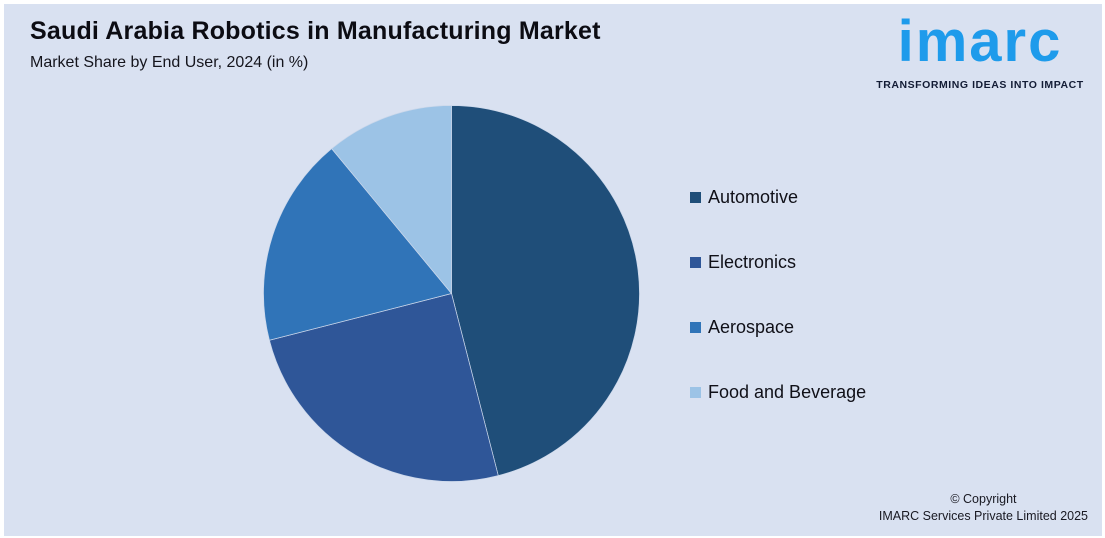 The height and width of the screenshot is (538, 1105). What do you see at coordinates (983, 516) in the screenshot?
I see `copyright-line2: IMARC Services Private Limited 2025` at bounding box center [983, 516].